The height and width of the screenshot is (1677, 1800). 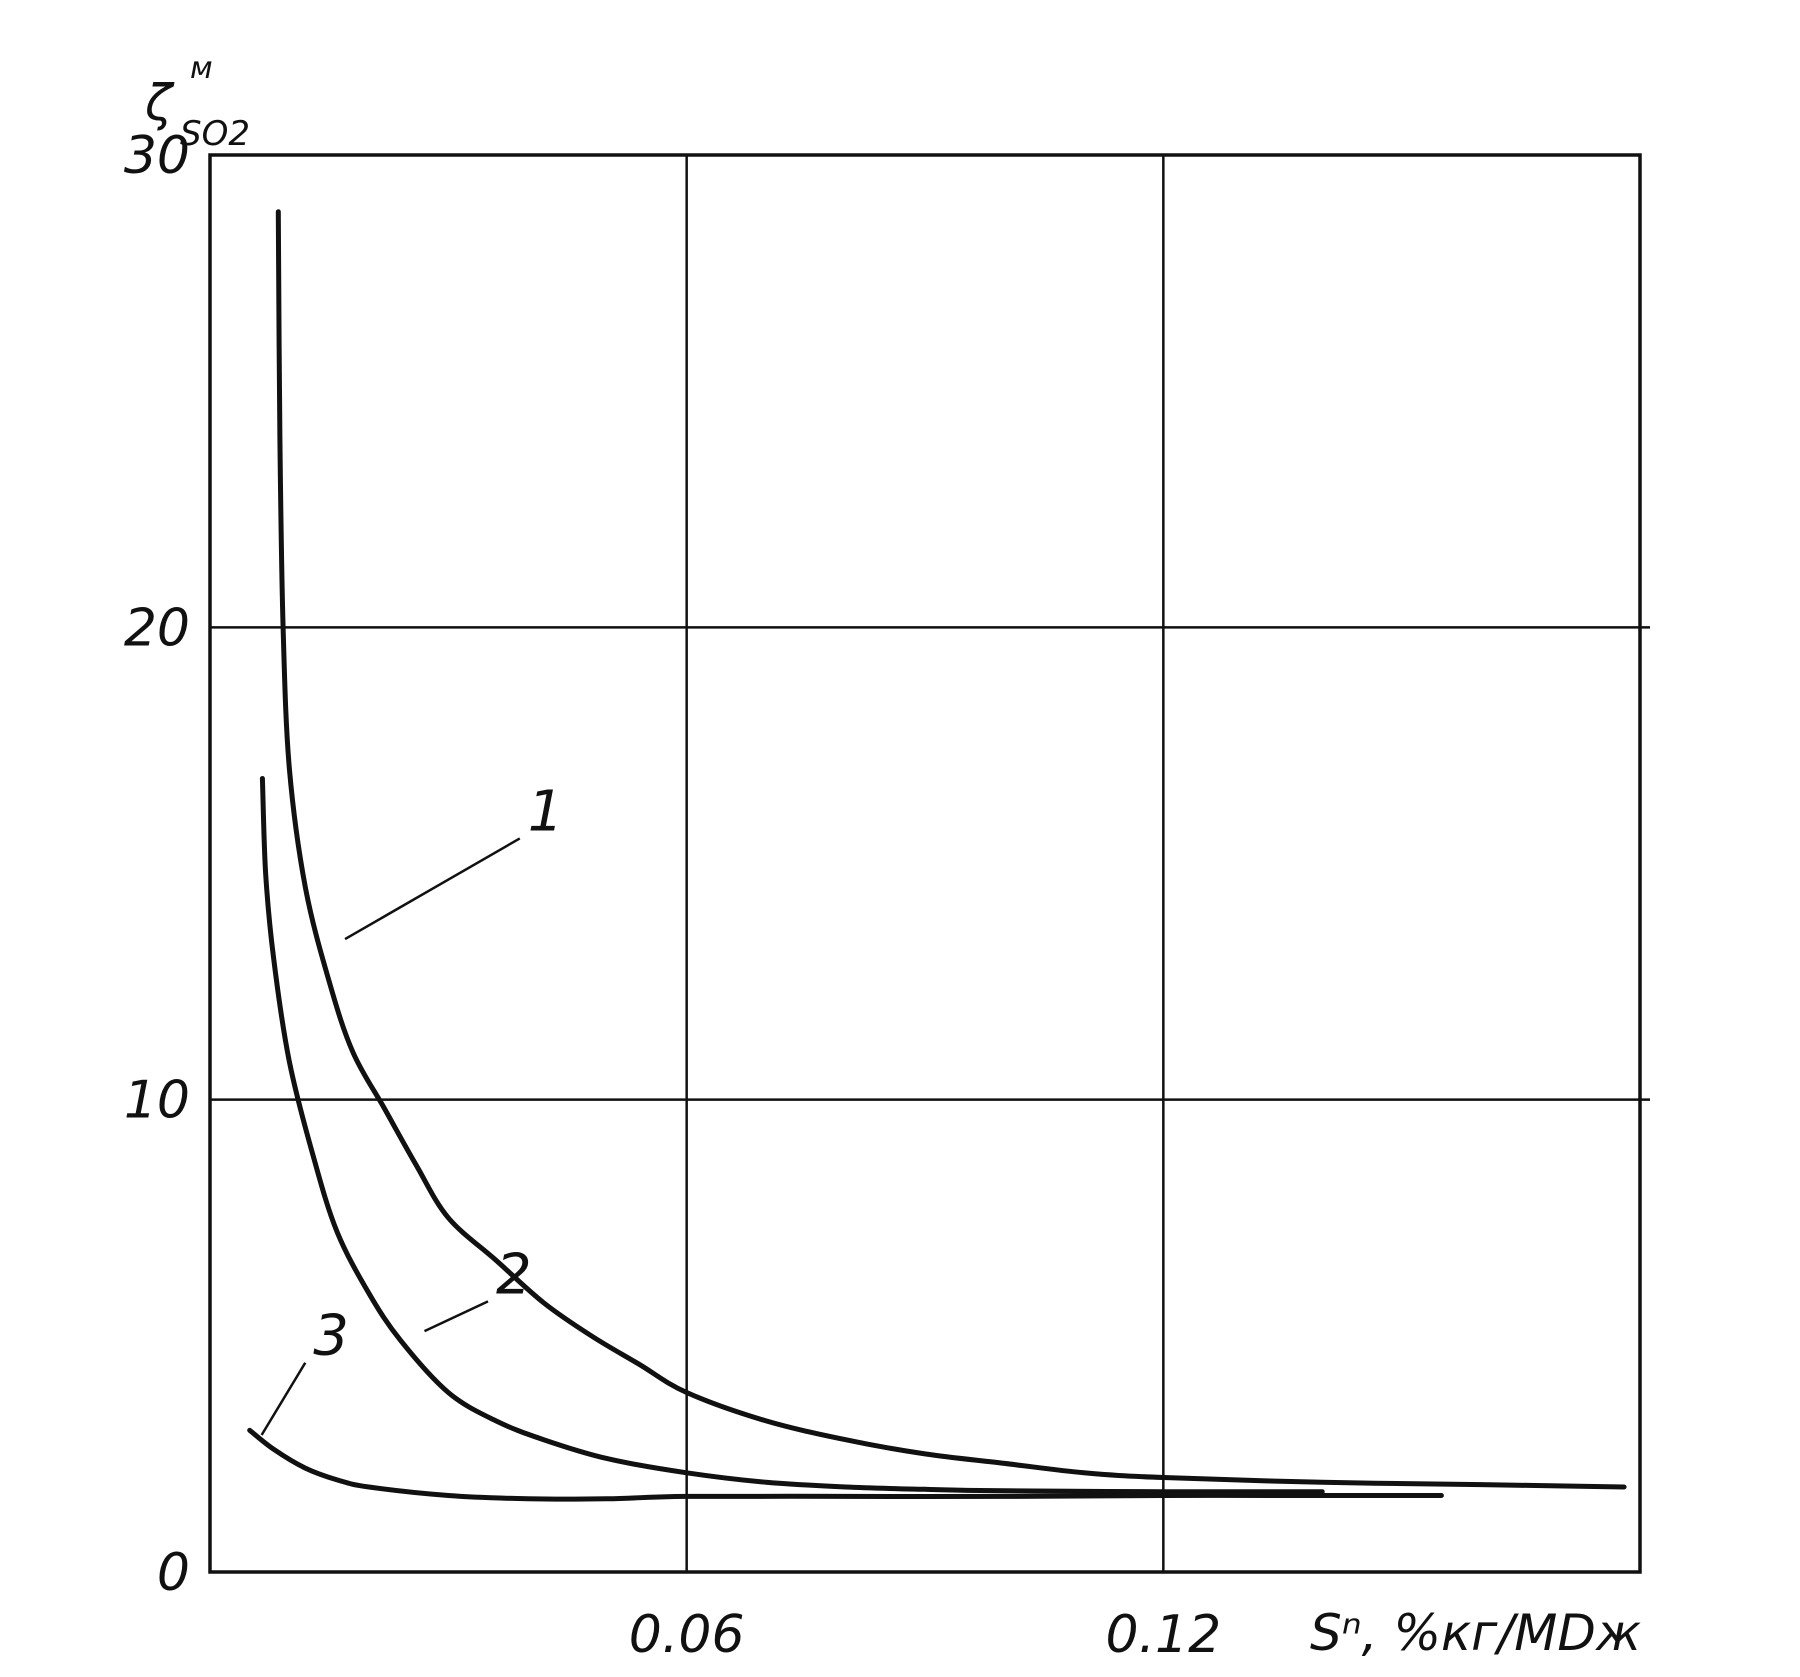 I want to click on series-label-2: 2, so click(x=514, y=1274).